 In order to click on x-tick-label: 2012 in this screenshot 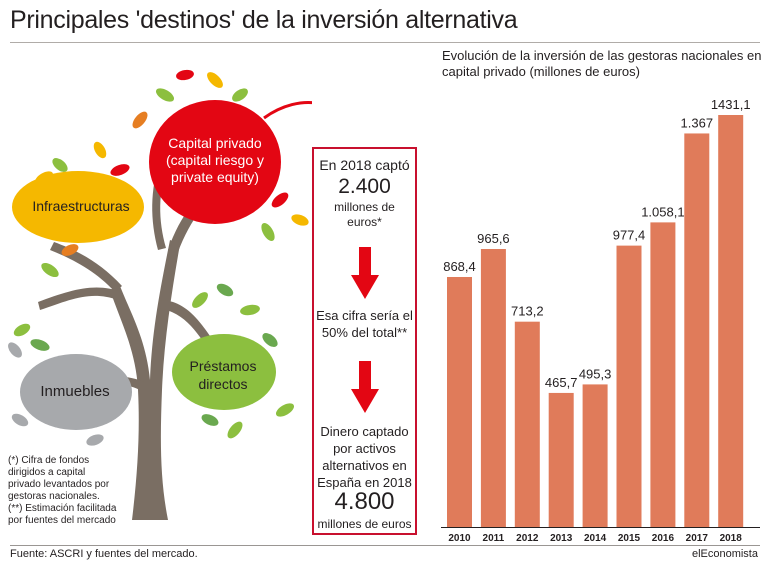, I will do `click(527, 538)`.